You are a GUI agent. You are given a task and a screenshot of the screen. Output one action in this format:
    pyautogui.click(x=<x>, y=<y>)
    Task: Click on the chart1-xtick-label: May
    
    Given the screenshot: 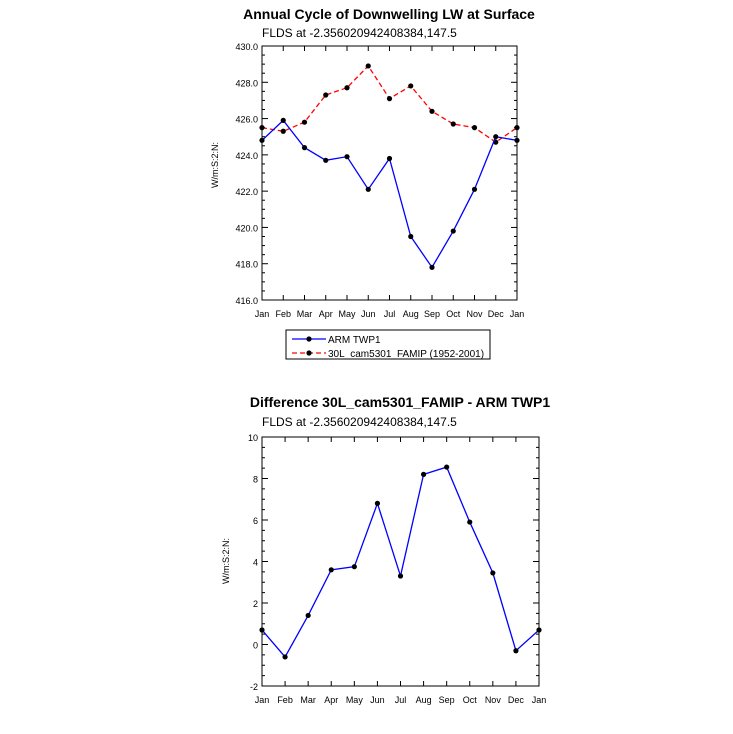 What is the action you would take?
    pyautogui.click(x=347, y=314)
    